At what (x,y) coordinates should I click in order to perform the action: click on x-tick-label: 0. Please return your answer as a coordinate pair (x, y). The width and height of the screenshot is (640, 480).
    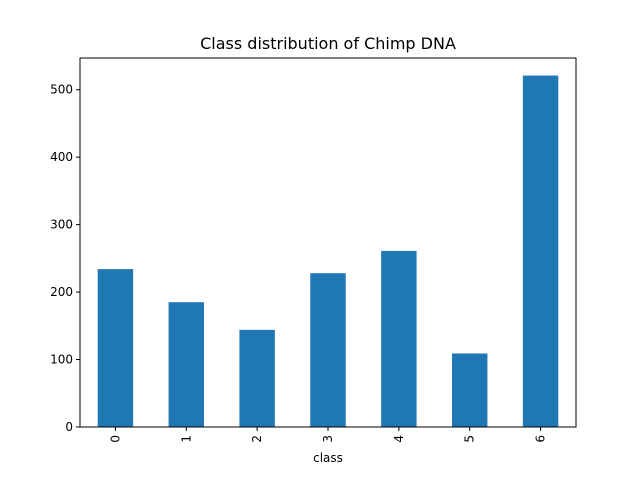
    Looking at the image, I should click on (115, 439).